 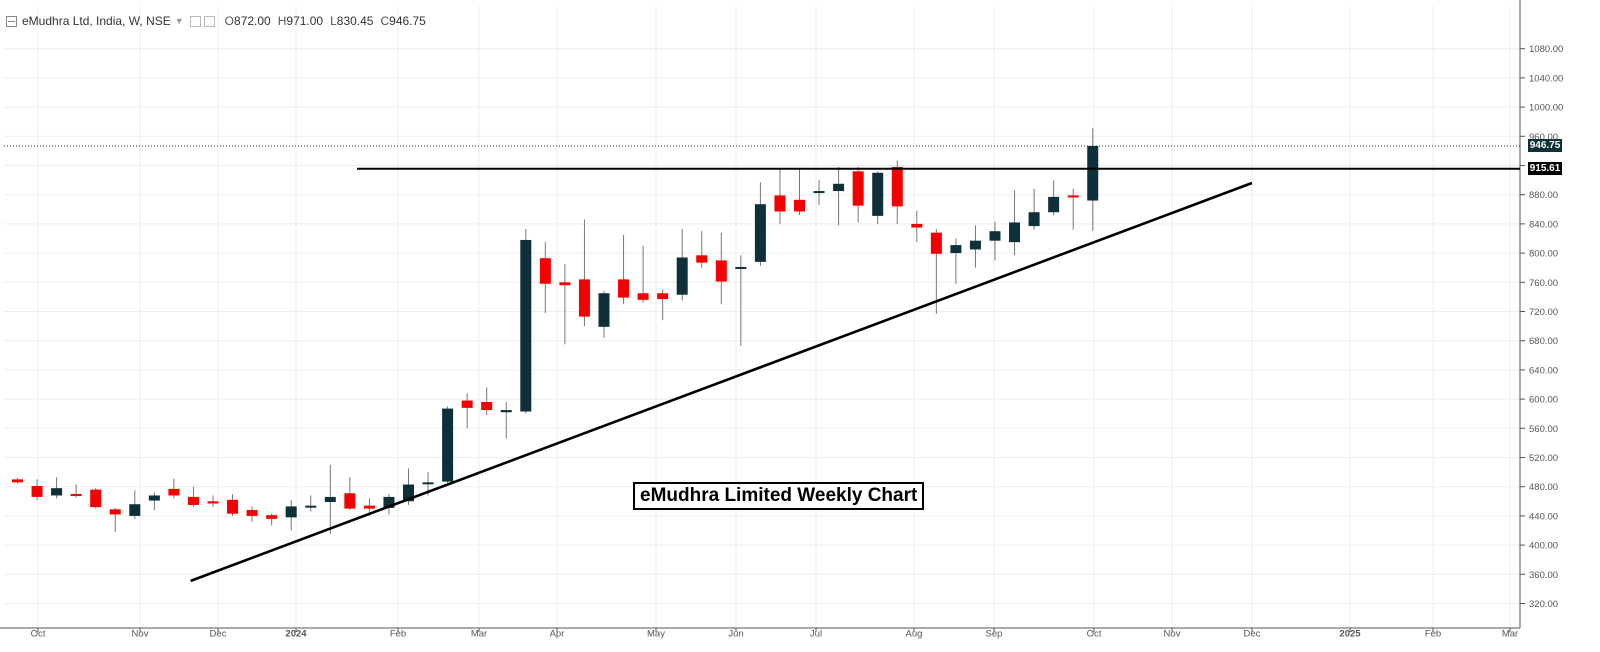 I want to click on chevron-down-icon: ▼, so click(x=179, y=21).